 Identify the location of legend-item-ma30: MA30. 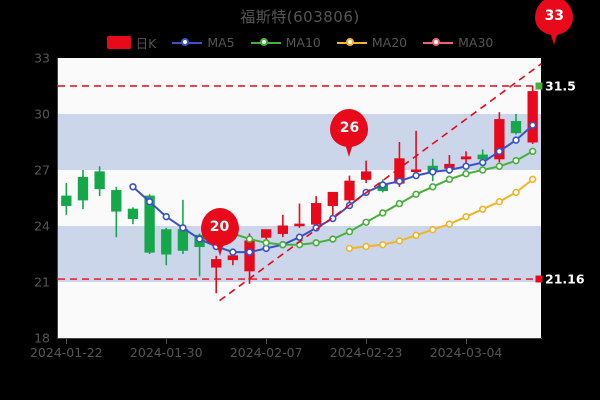
(458, 42).